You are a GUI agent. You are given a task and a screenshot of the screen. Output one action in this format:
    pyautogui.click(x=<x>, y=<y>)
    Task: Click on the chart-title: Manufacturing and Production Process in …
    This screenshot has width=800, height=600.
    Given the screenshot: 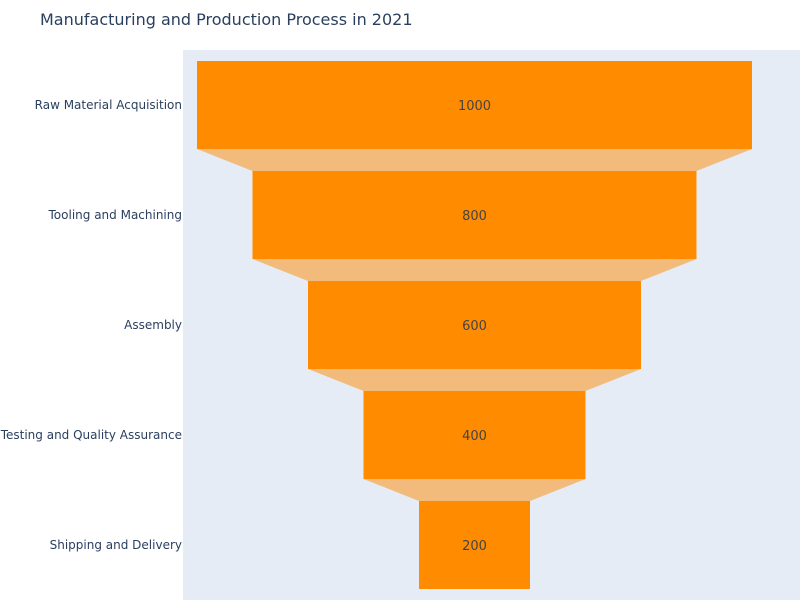 What is the action you would take?
    pyautogui.click(x=226, y=19)
    